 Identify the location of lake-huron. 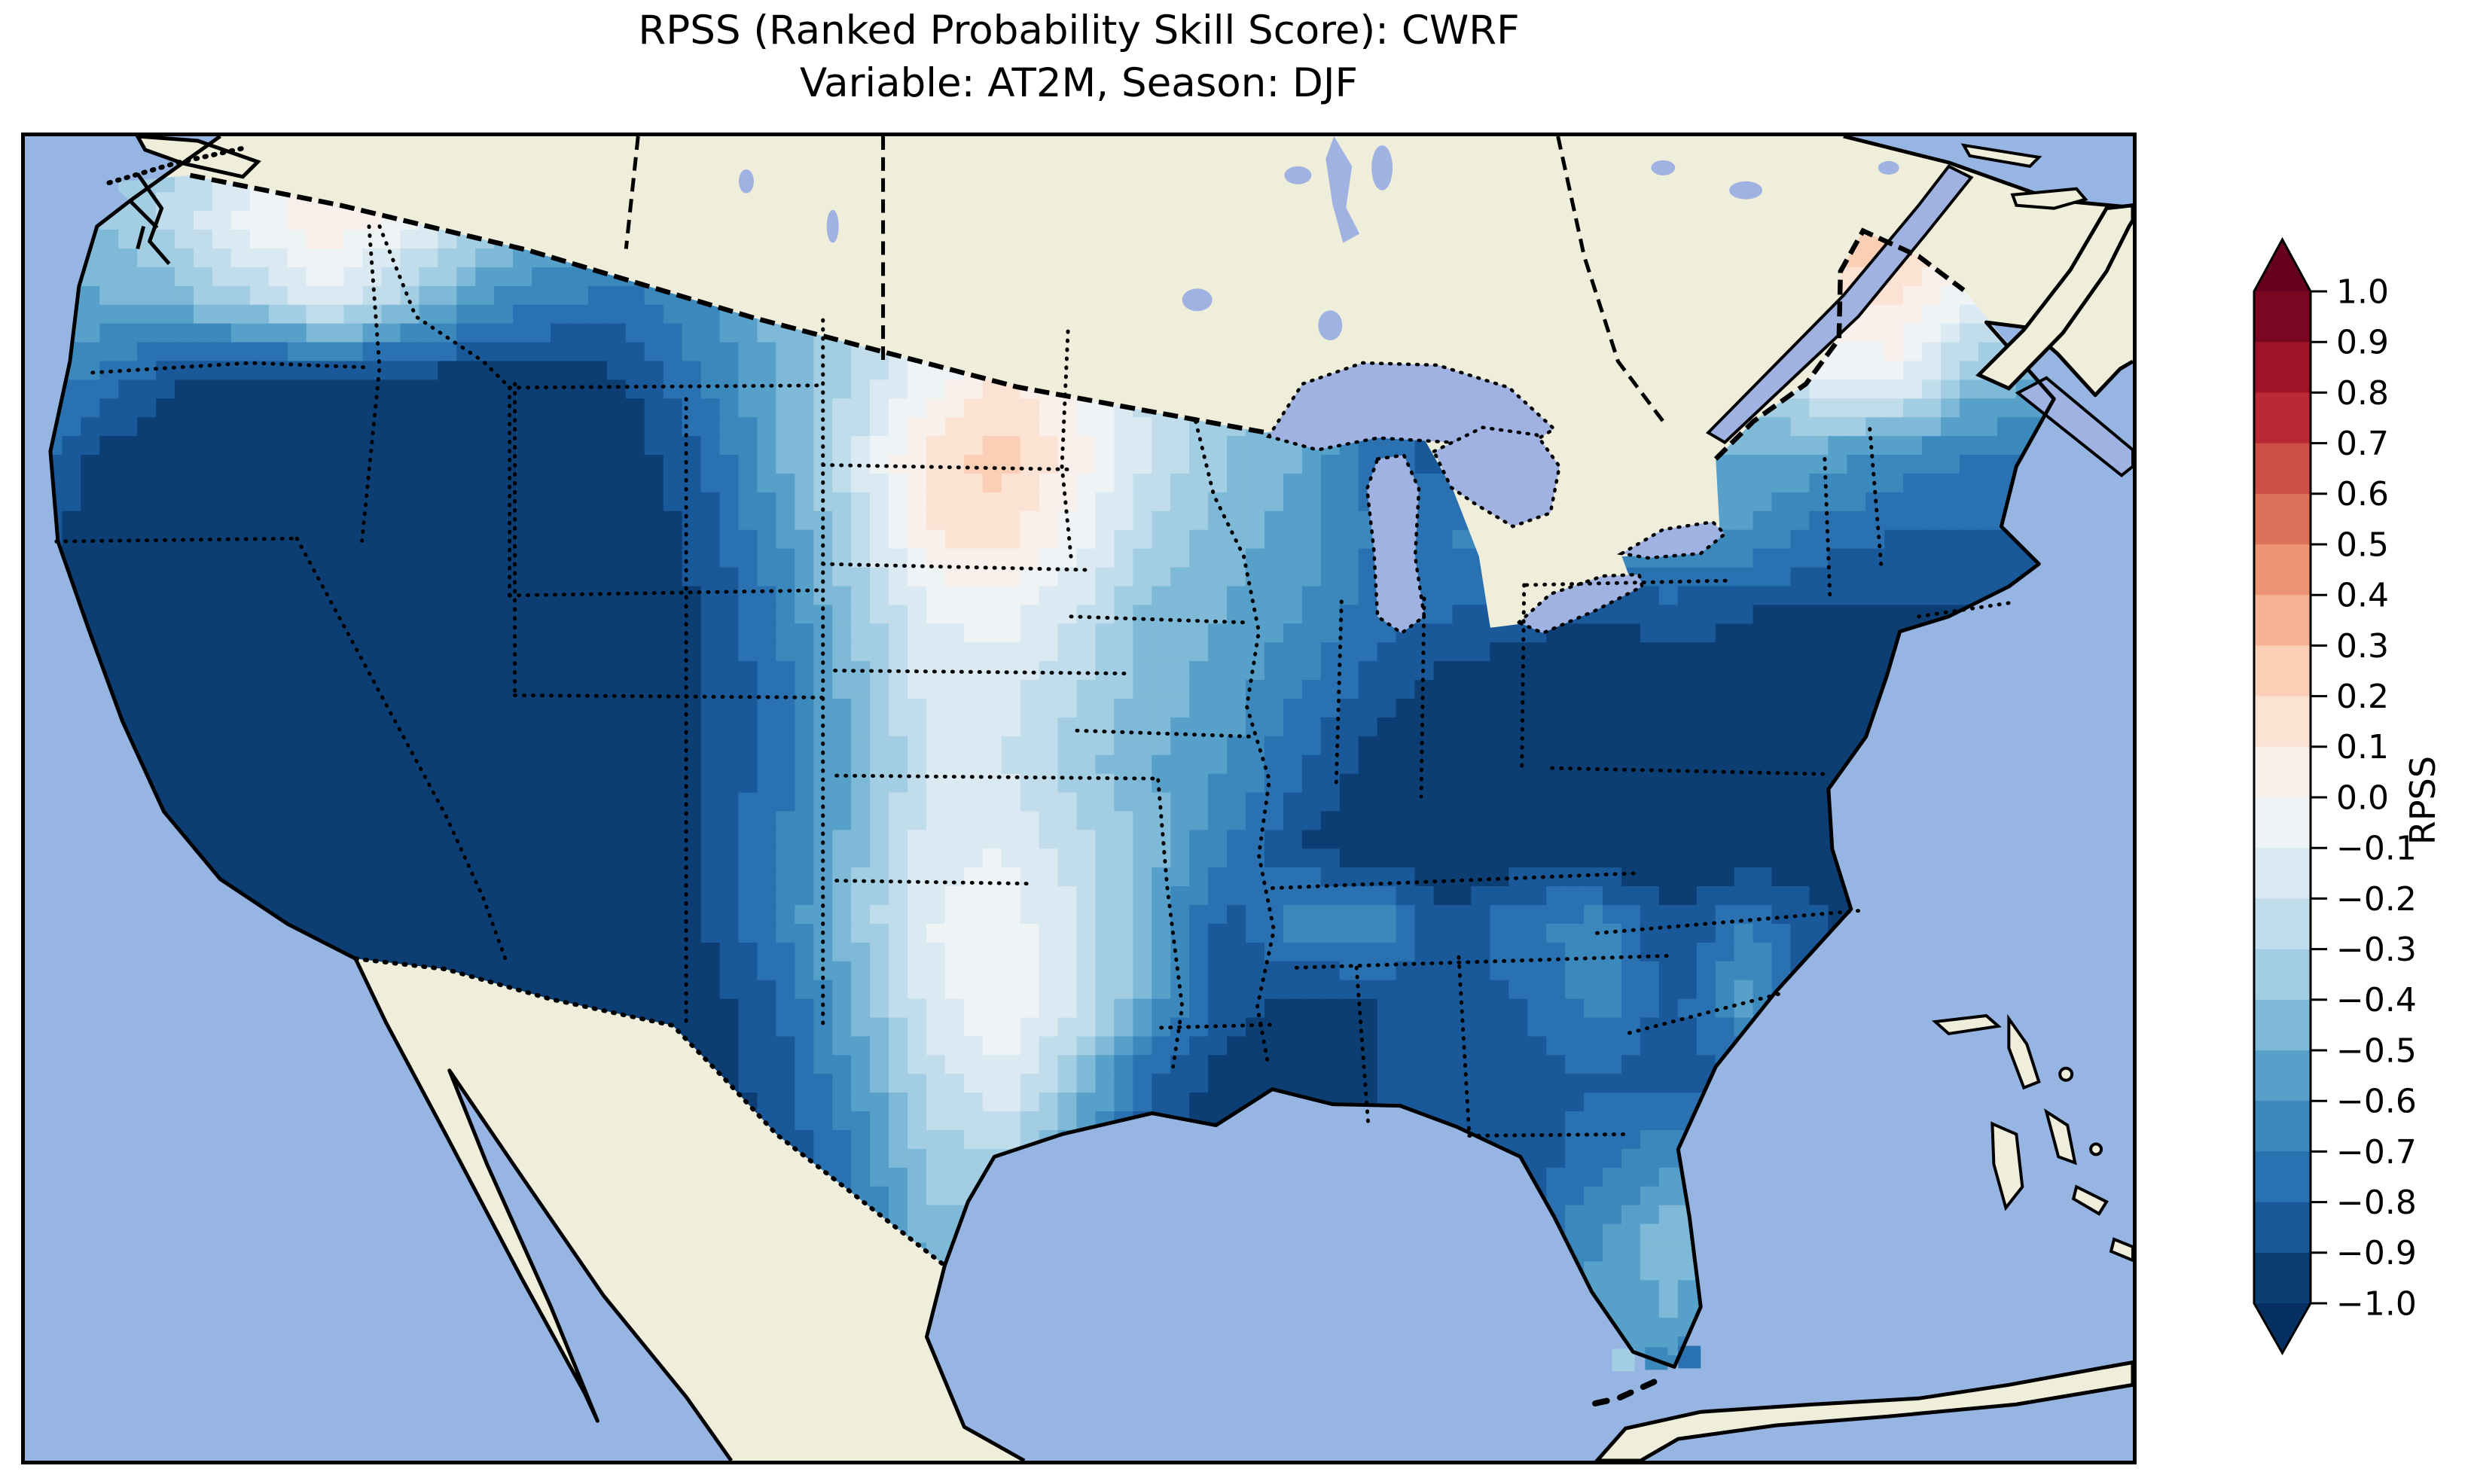
(1497, 477).